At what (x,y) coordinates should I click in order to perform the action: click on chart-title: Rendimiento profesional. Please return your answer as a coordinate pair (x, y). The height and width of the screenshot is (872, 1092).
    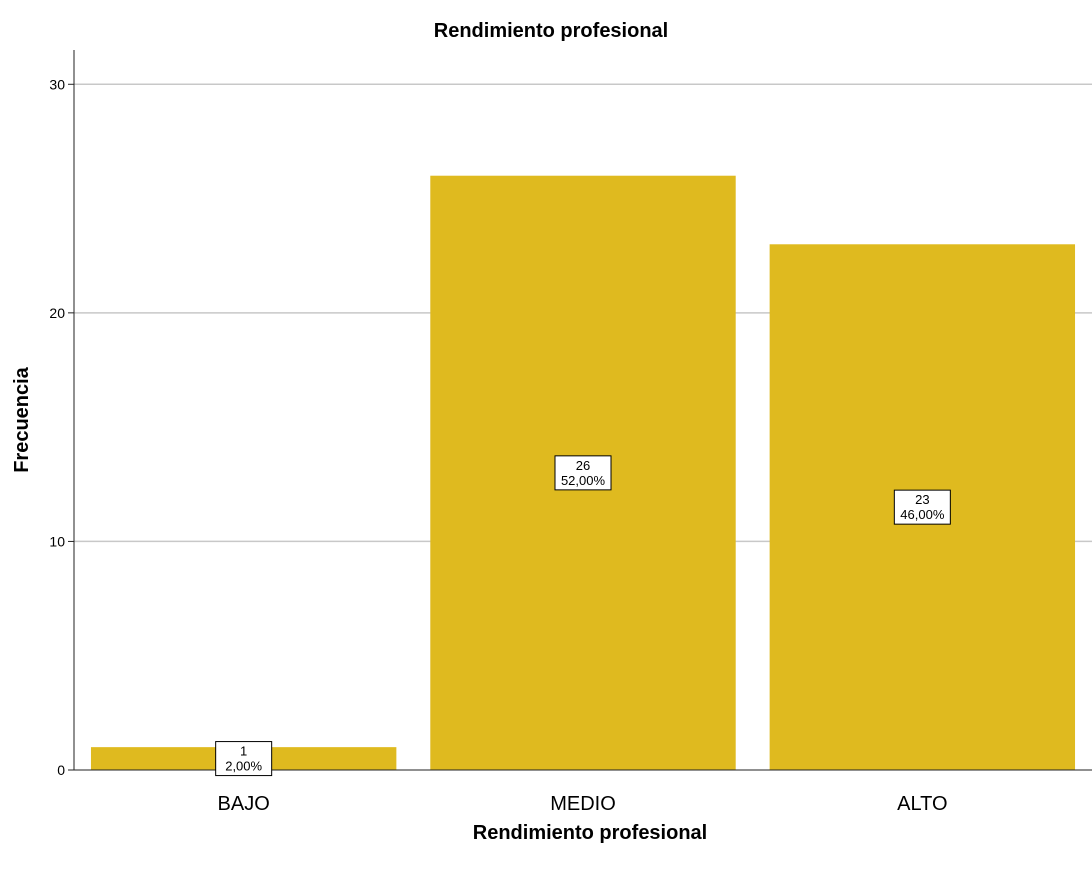
    Looking at the image, I should click on (551, 31).